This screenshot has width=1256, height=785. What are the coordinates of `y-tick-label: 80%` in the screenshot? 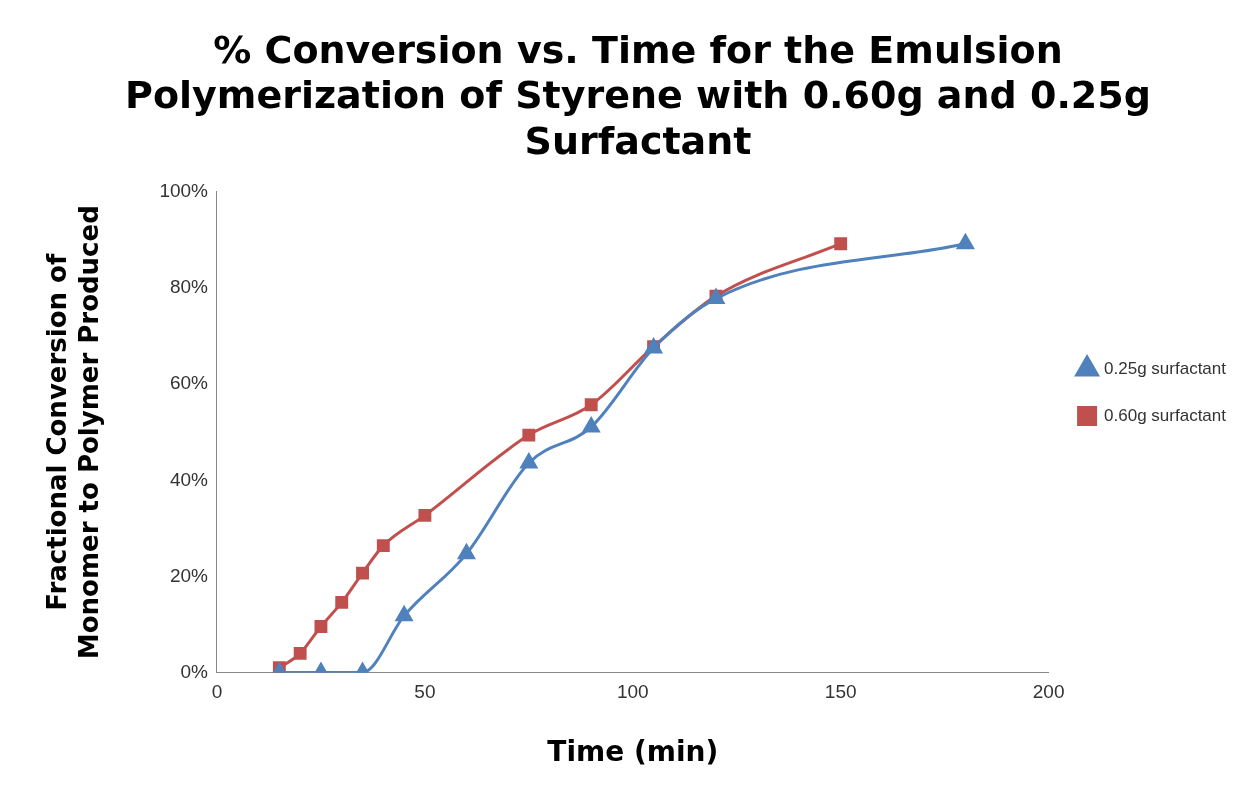 It's located at (189, 287).